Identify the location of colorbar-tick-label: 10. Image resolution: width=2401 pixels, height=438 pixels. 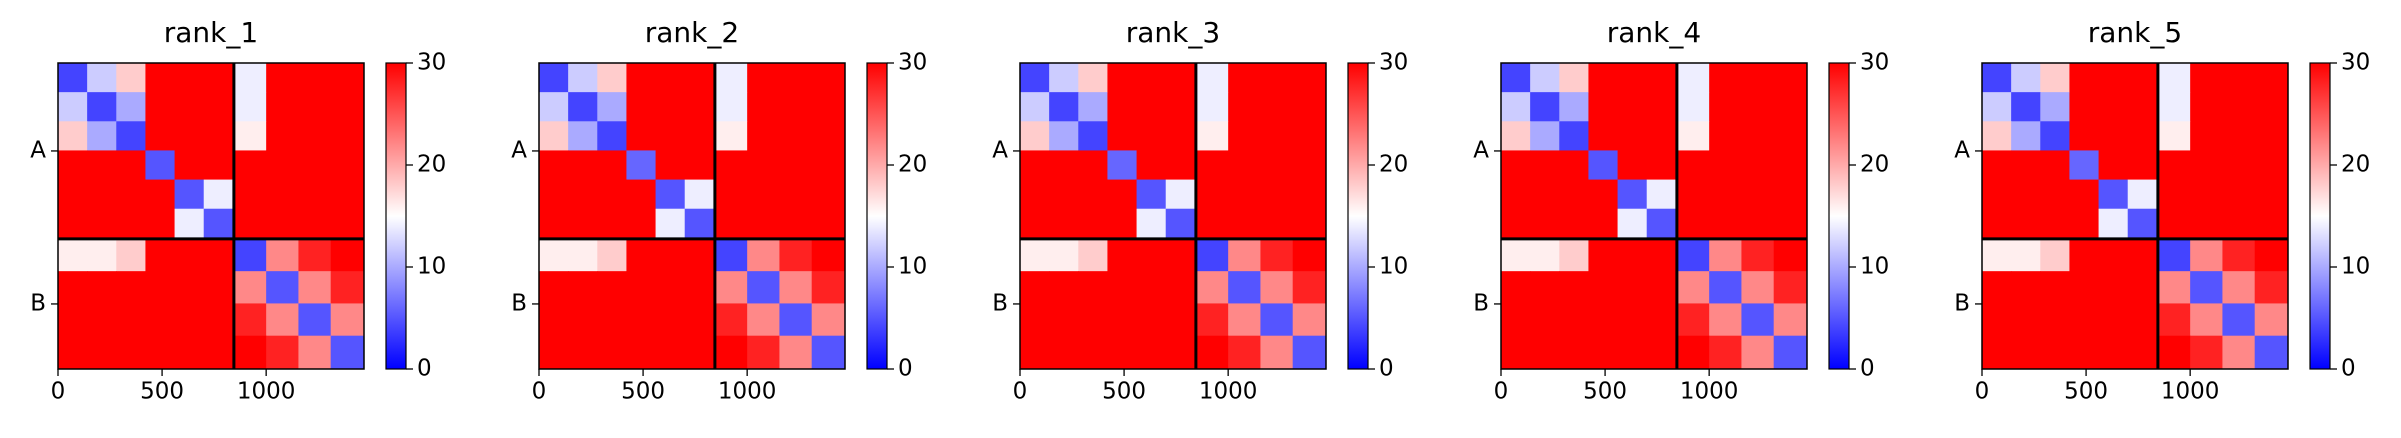
(1393, 267).